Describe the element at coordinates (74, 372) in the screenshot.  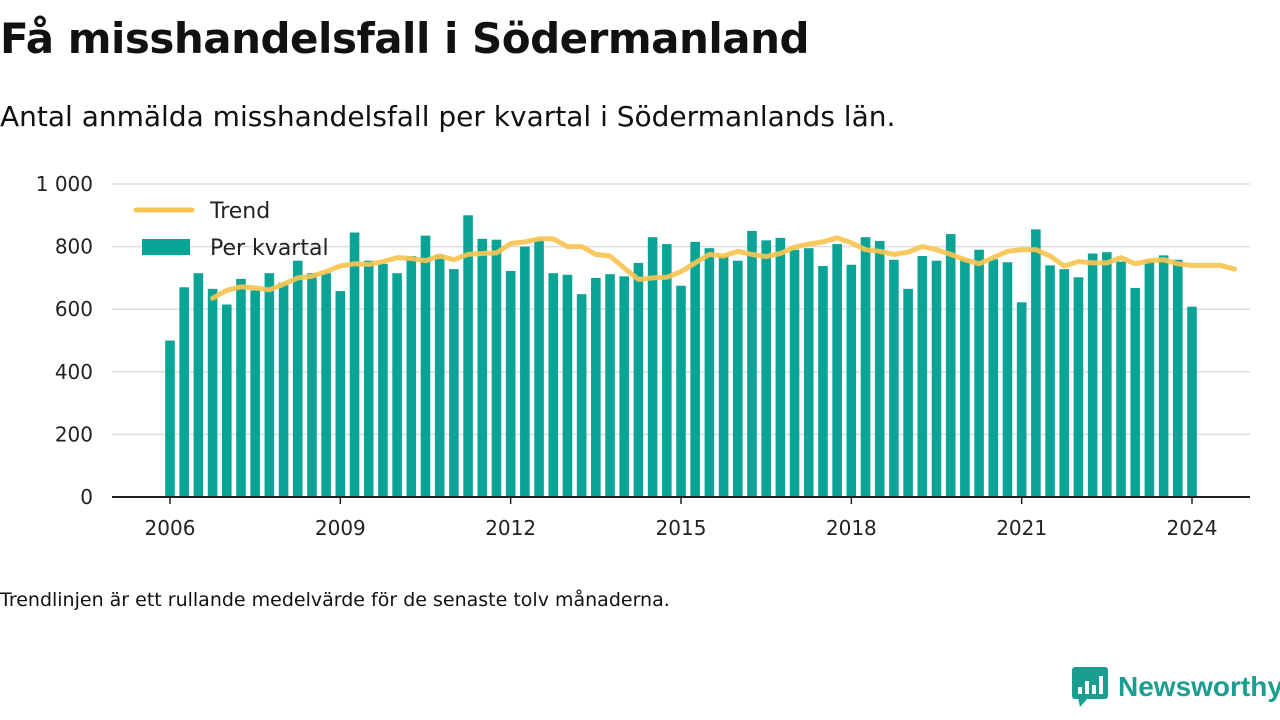
I see `y-tick-label: 400` at that location.